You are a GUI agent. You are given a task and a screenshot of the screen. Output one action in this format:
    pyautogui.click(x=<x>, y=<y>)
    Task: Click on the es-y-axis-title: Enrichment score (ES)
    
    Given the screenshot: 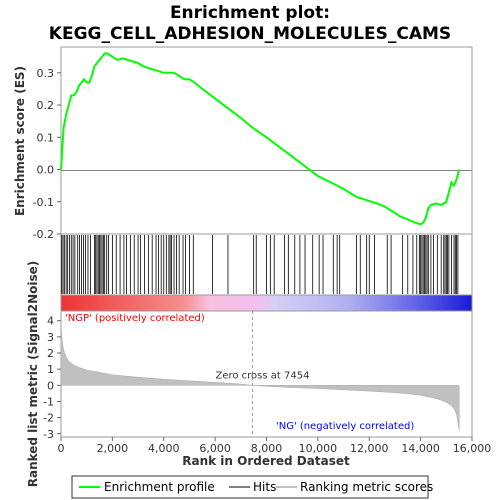 What is the action you would take?
    pyautogui.click(x=20, y=141)
    